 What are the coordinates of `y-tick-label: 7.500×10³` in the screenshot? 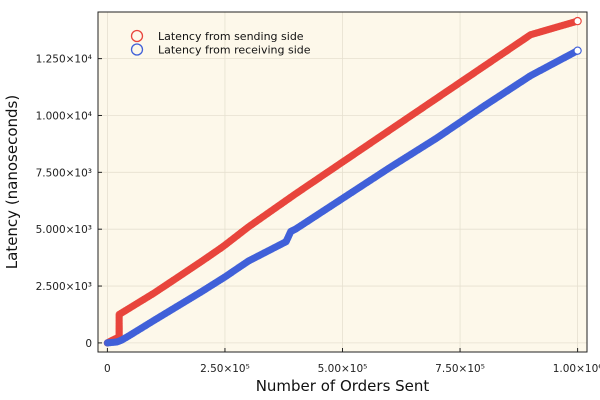 It's located at (64, 173).